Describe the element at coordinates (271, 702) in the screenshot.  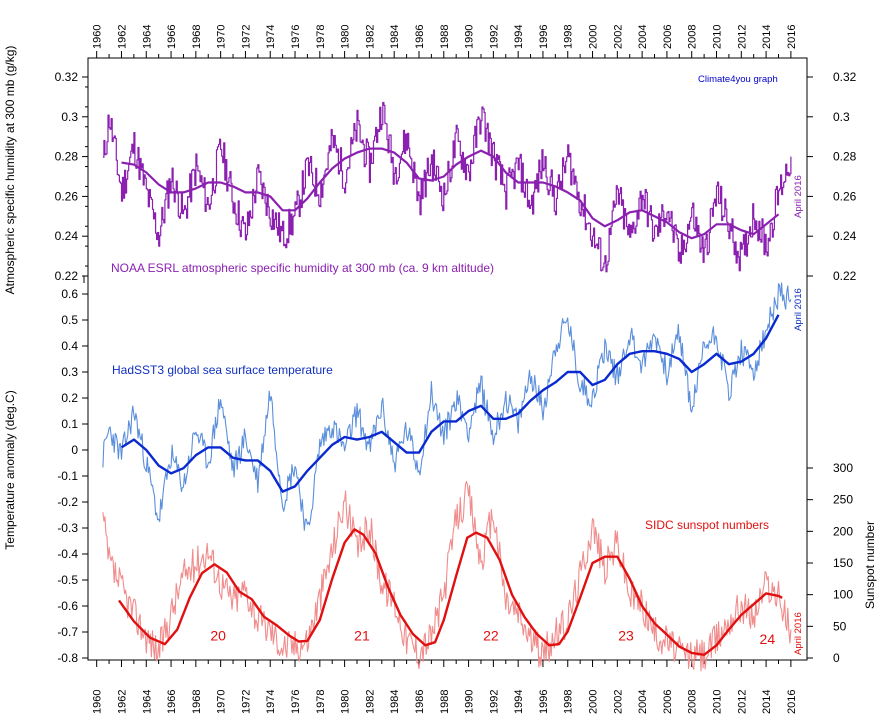
I see `bottom-year-label: 1974` at that location.